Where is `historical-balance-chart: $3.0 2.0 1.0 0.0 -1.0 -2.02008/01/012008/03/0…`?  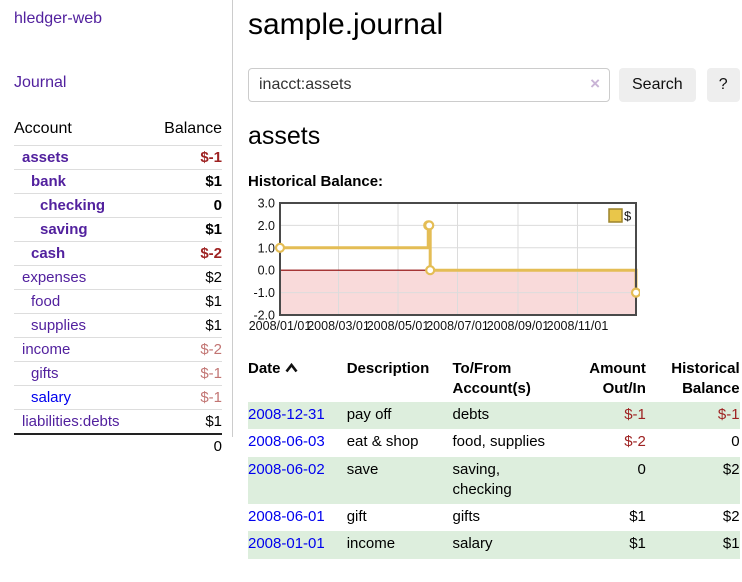 historical-balance-chart: $3.0 2.0 1.0 0.0 -1.0 -2.02008/01/012008/03/0… is located at coordinates (444, 265).